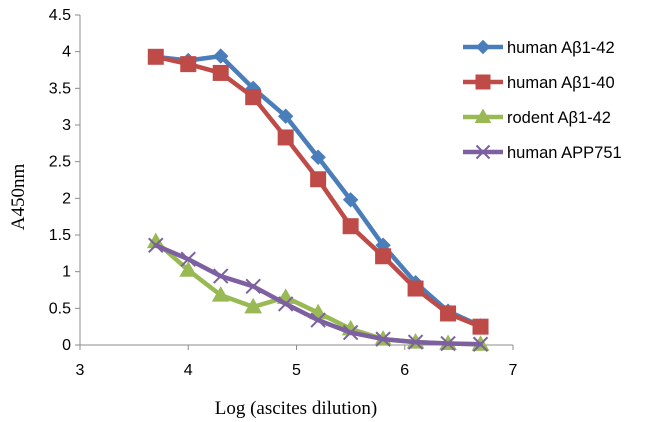 The image size is (650, 422). I want to click on y-tick-label: 4.5, so click(60, 15).